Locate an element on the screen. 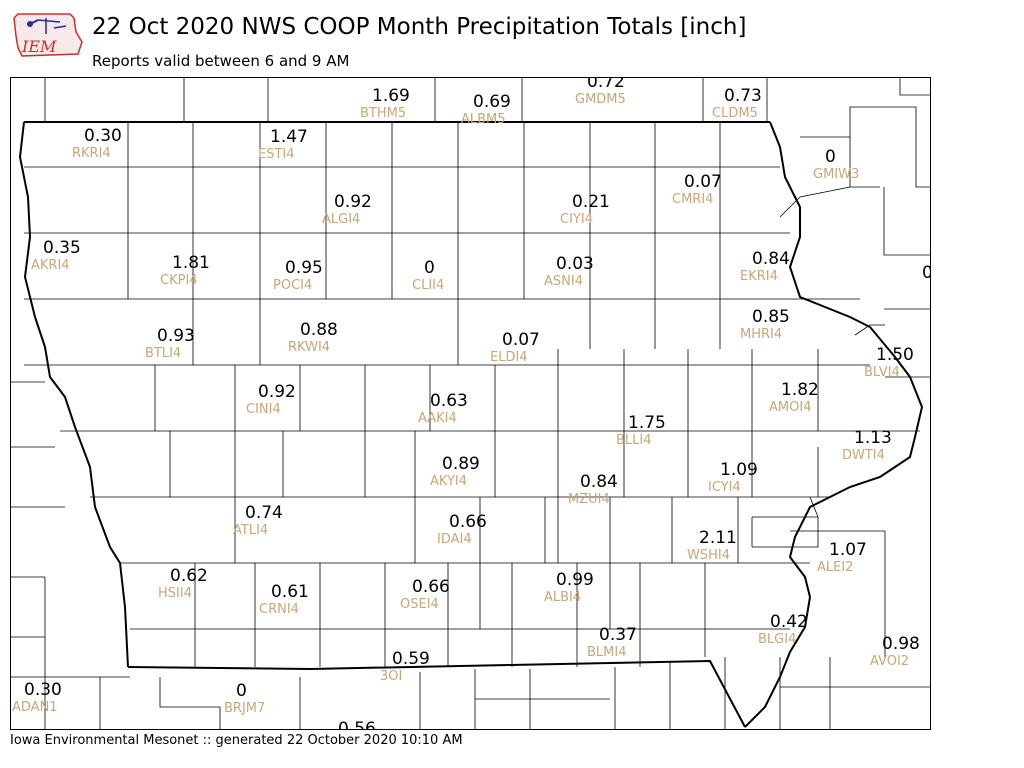  station-value: 0.88 is located at coordinates (319, 330).